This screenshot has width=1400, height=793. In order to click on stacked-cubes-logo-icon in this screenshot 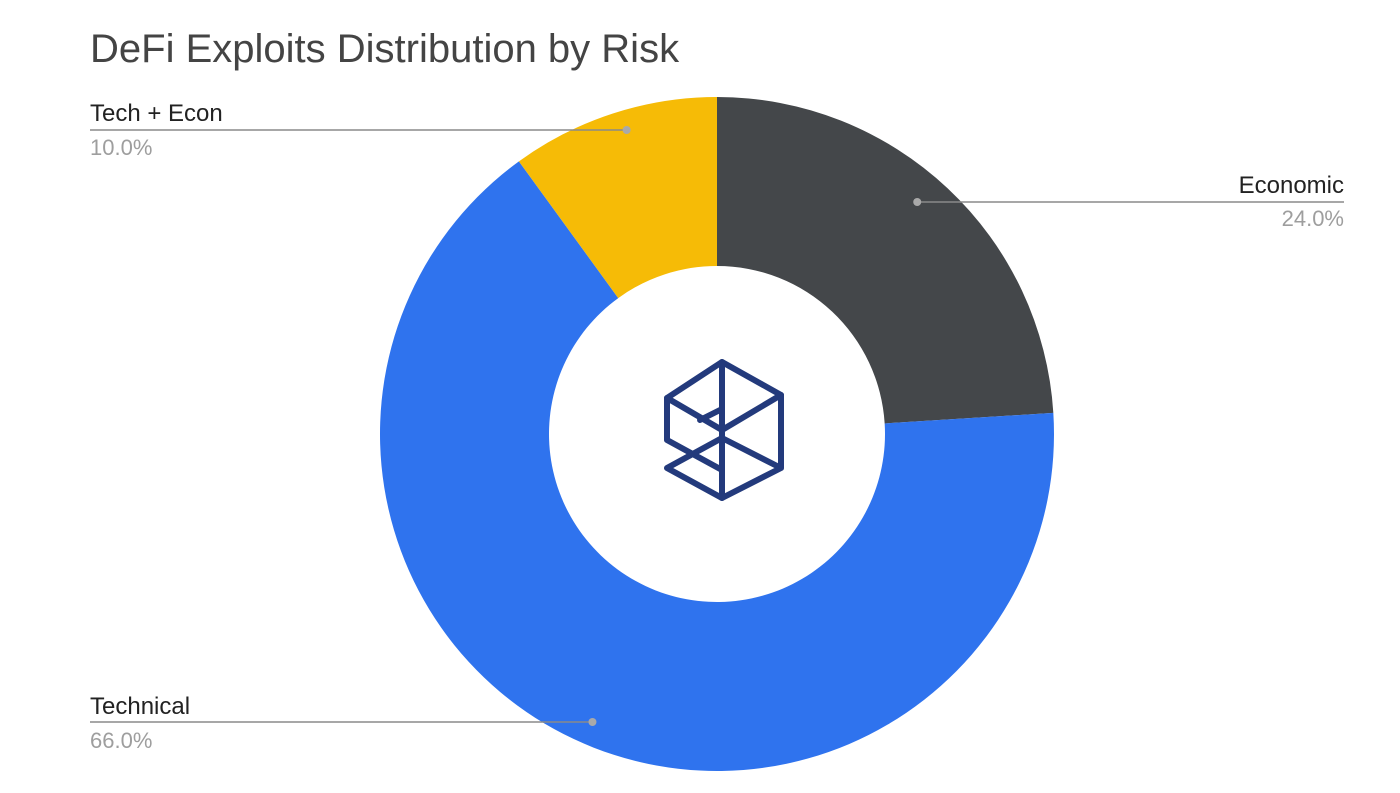, I will do `click(724, 430)`.